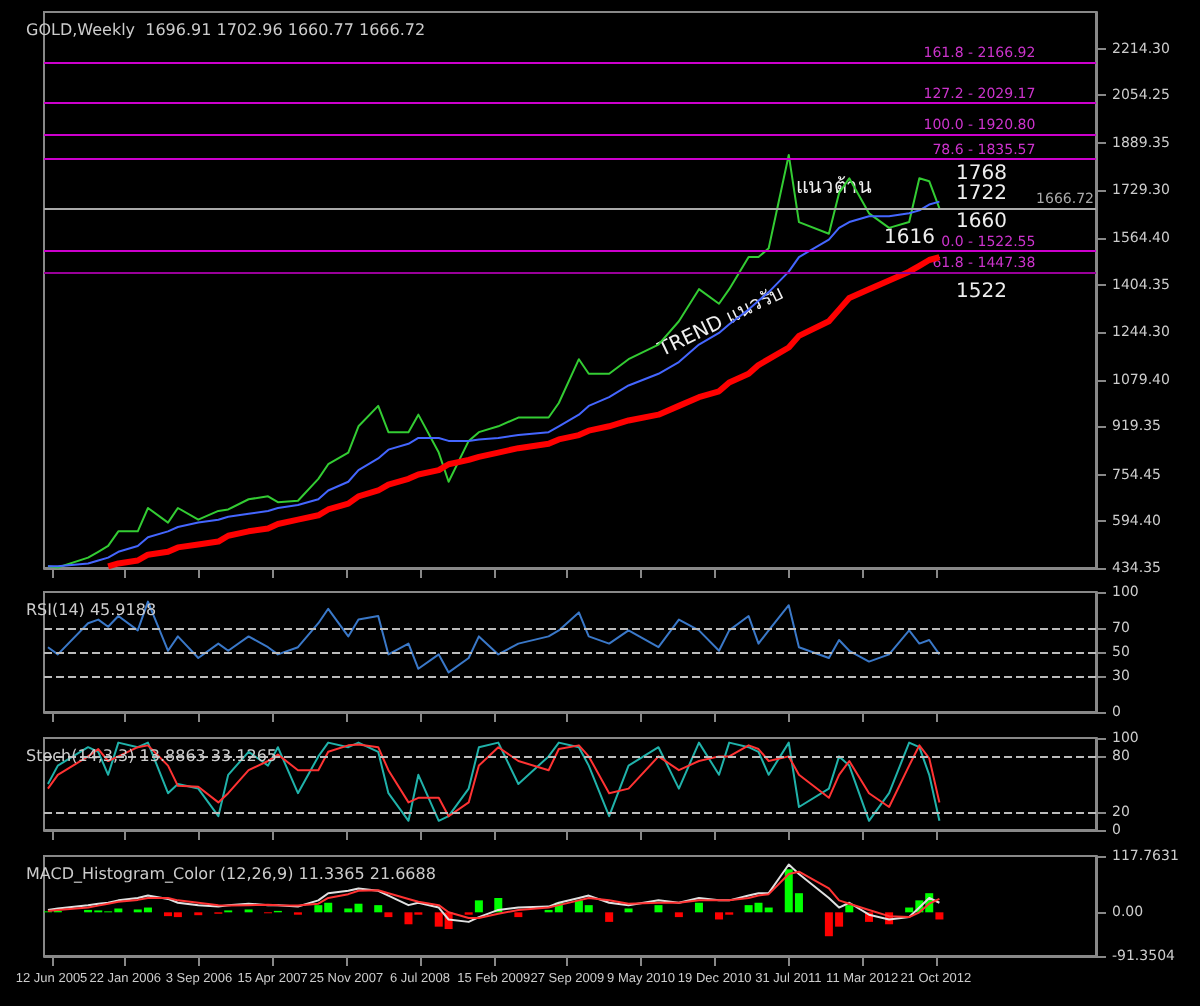 The width and height of the screenshot is (1200, 1006). I want to click on annotation: 1522, so click(981, 292).